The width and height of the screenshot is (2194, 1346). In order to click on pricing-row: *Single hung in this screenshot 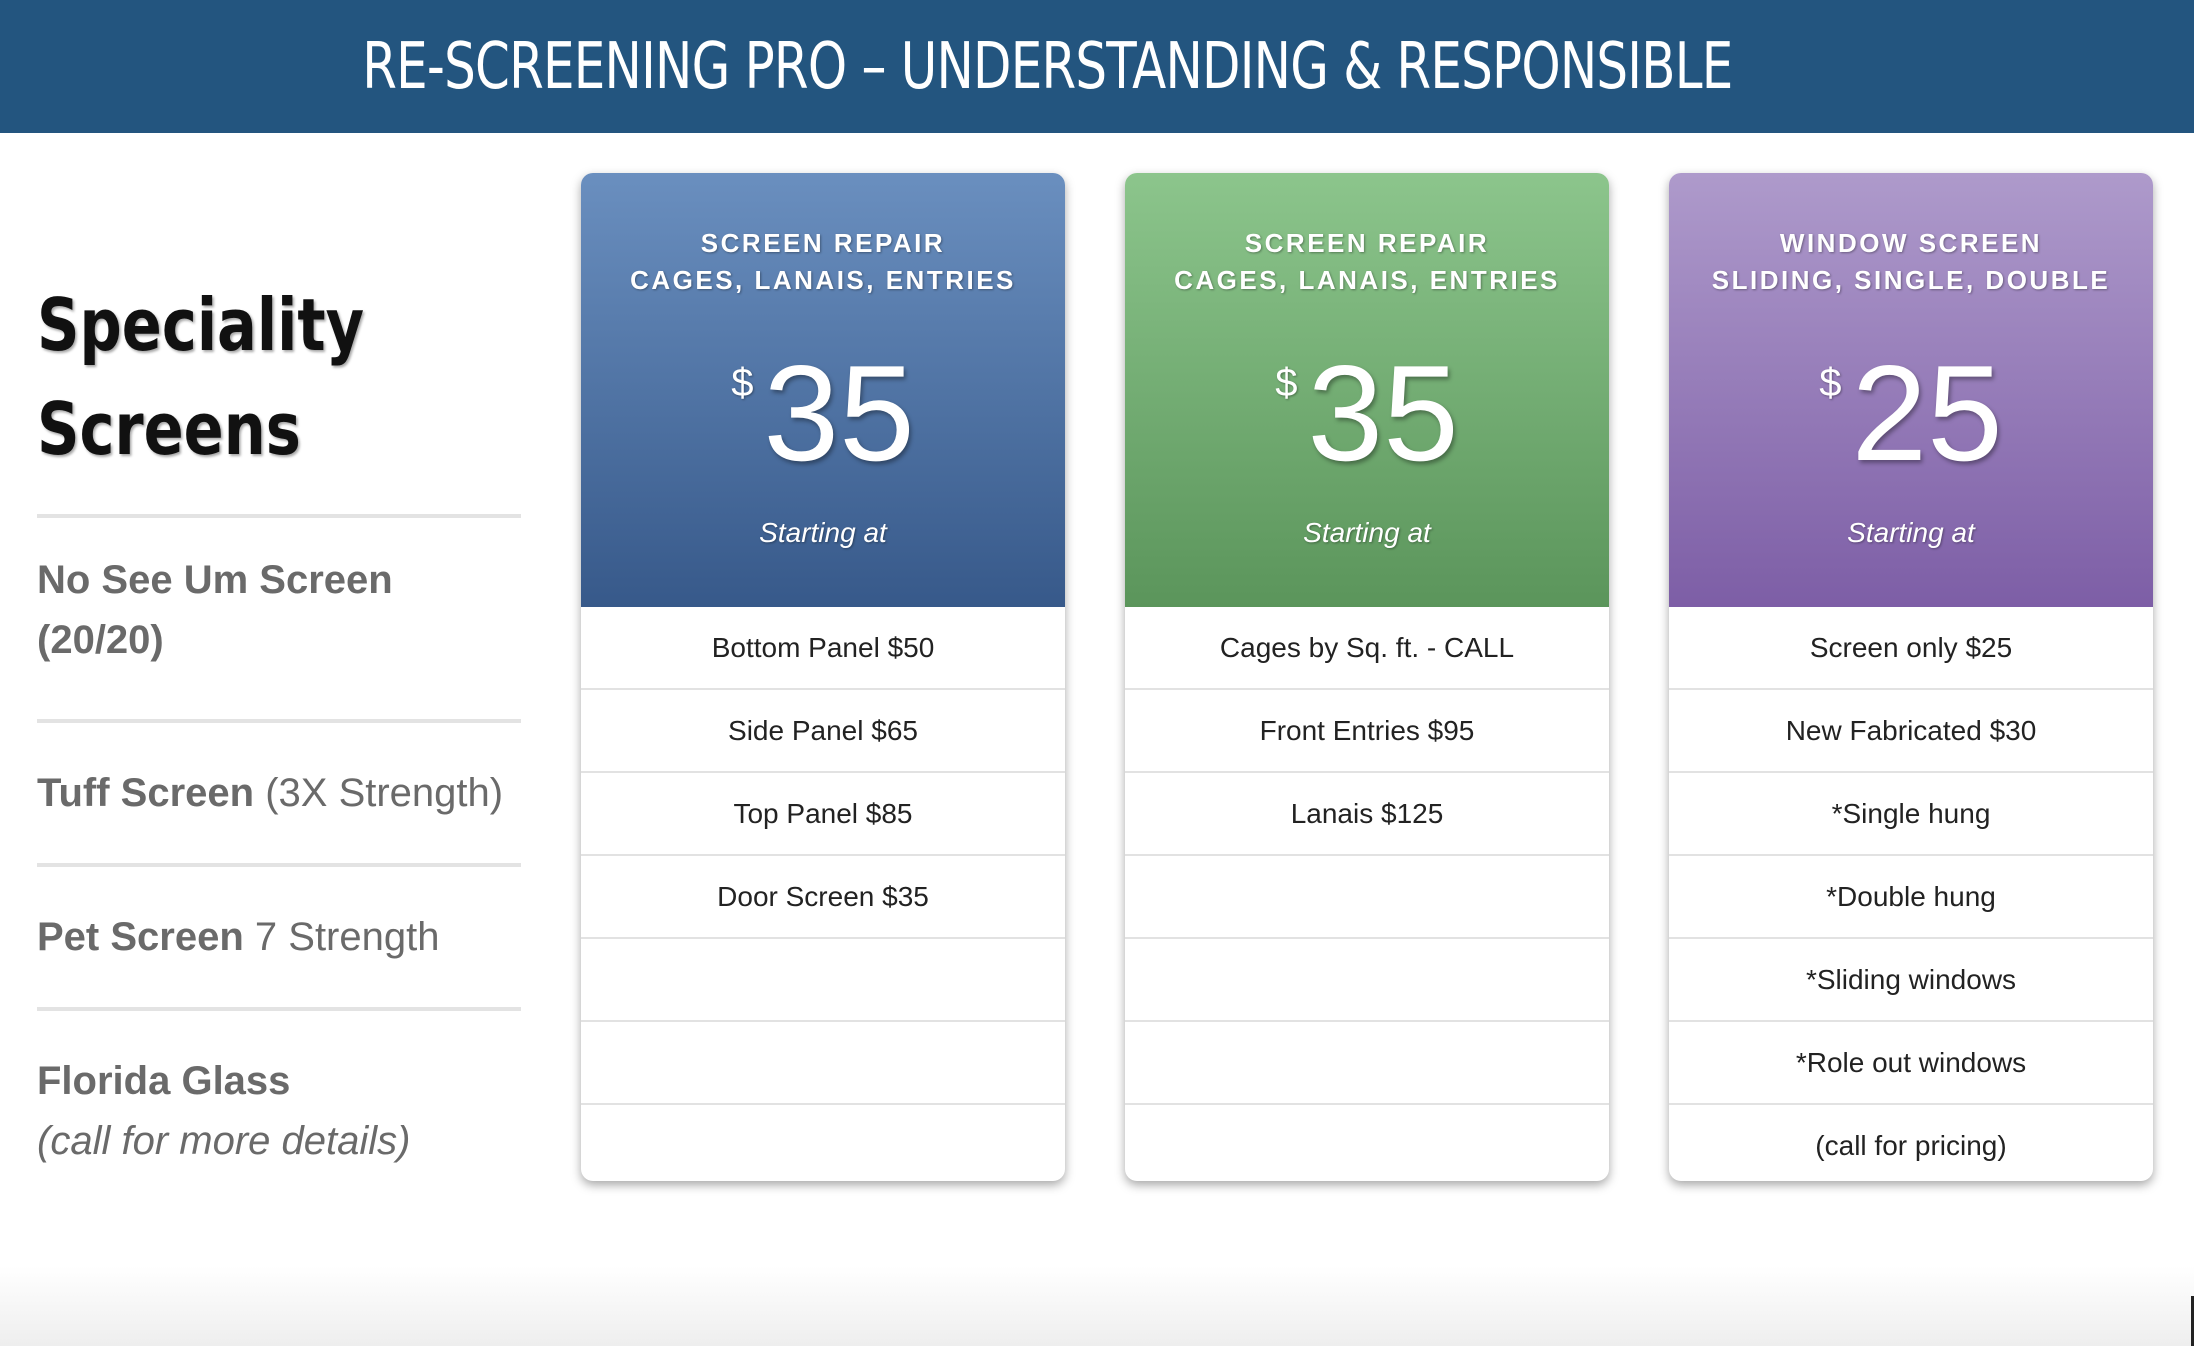, I will do `click(1911, 814)`.